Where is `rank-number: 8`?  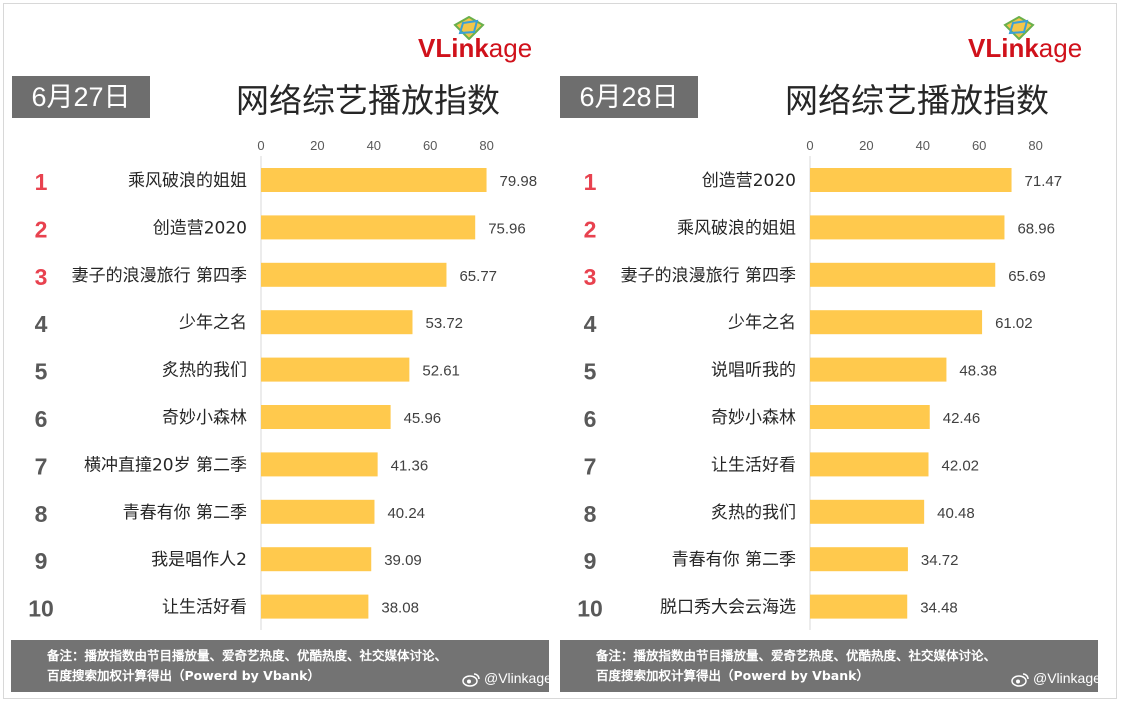
rank-number: 8 is located at coordinates (590, 514).